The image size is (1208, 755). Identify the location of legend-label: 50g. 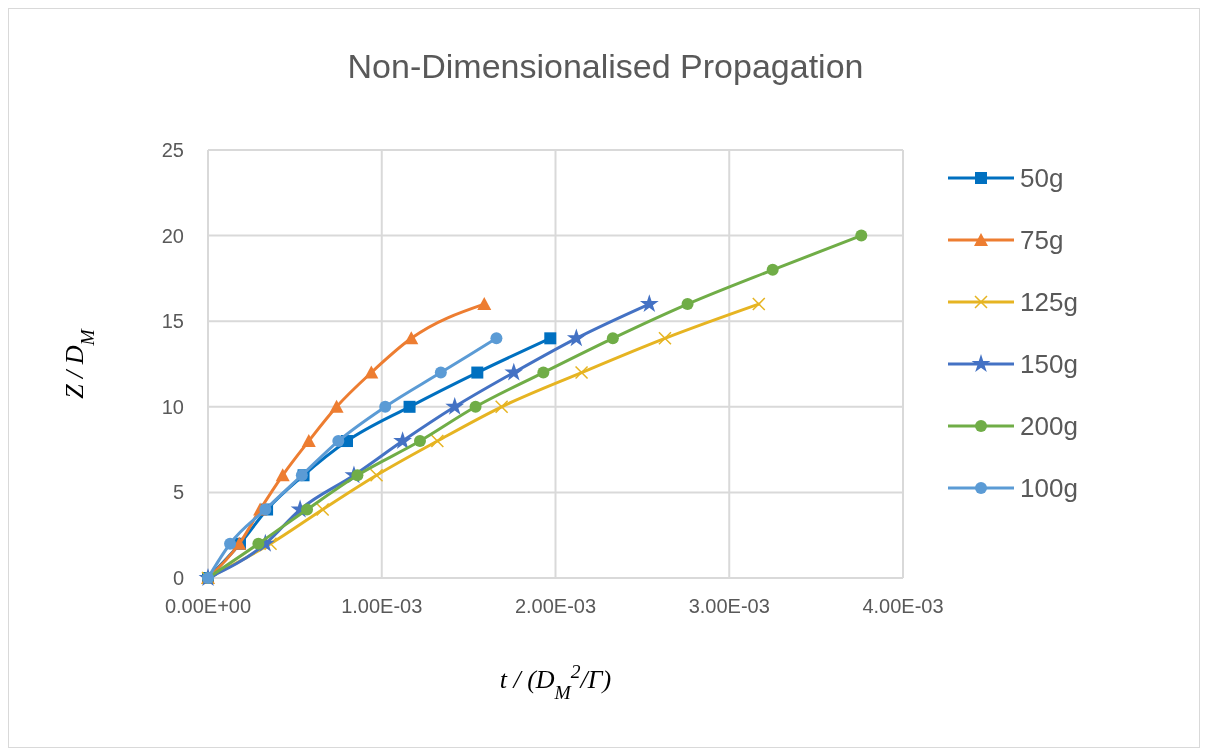
(1042, 178).